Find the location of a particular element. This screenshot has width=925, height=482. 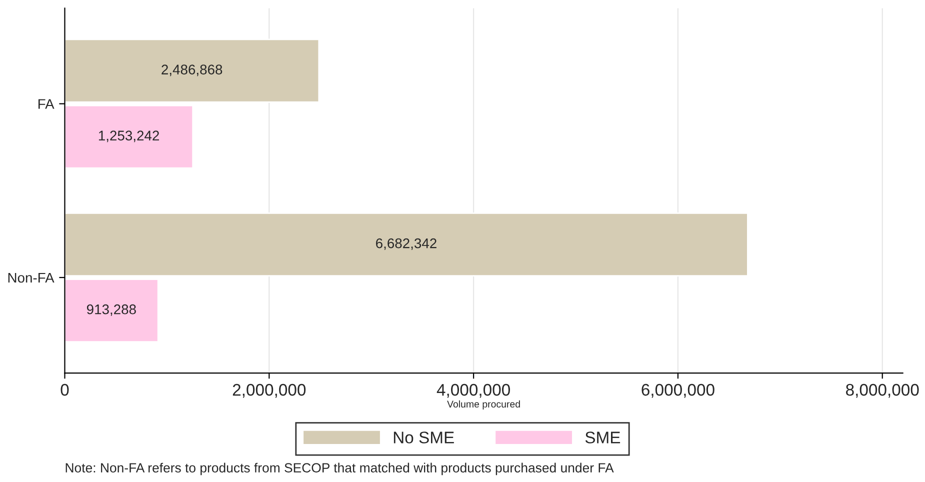

text: 2,486,868 is located at coordinates (192, 70).